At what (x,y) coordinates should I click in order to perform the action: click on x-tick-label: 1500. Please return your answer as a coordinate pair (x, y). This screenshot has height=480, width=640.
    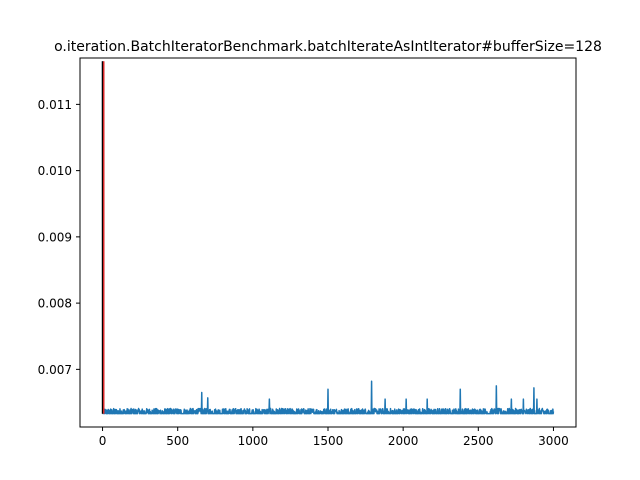
    Looking at the image, I should click on (328, 441).